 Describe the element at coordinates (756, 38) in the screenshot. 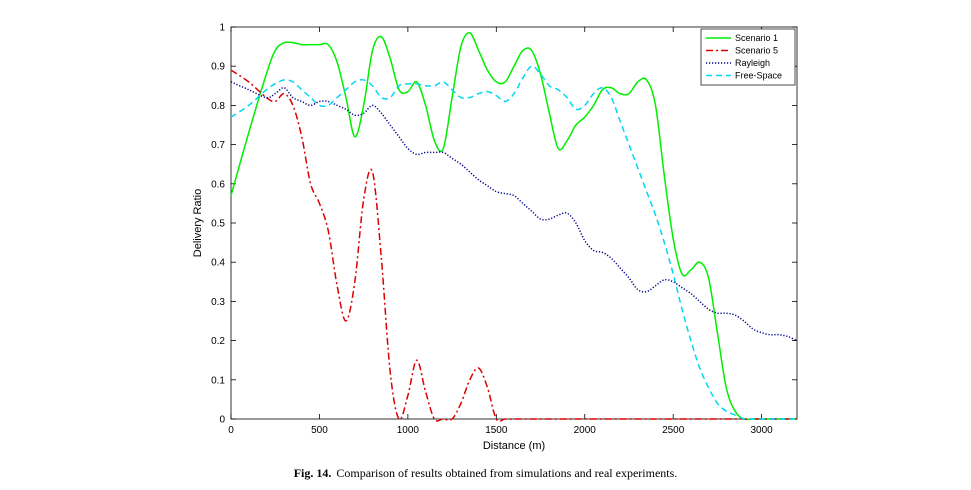

I see `legend-label-scenario-1: Scenario 1` at that location.